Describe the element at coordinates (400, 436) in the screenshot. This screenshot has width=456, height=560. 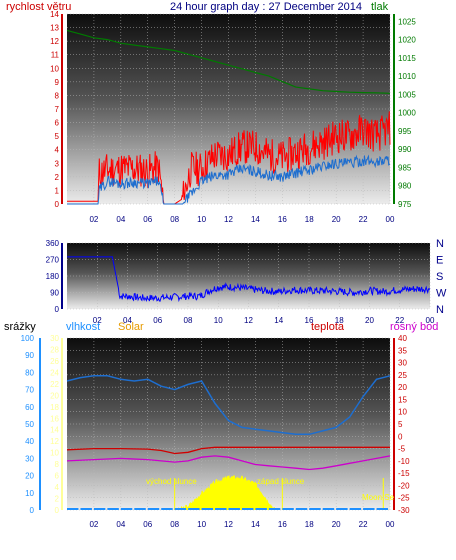
I see `temperature-y-tick-label: 0` at that location.